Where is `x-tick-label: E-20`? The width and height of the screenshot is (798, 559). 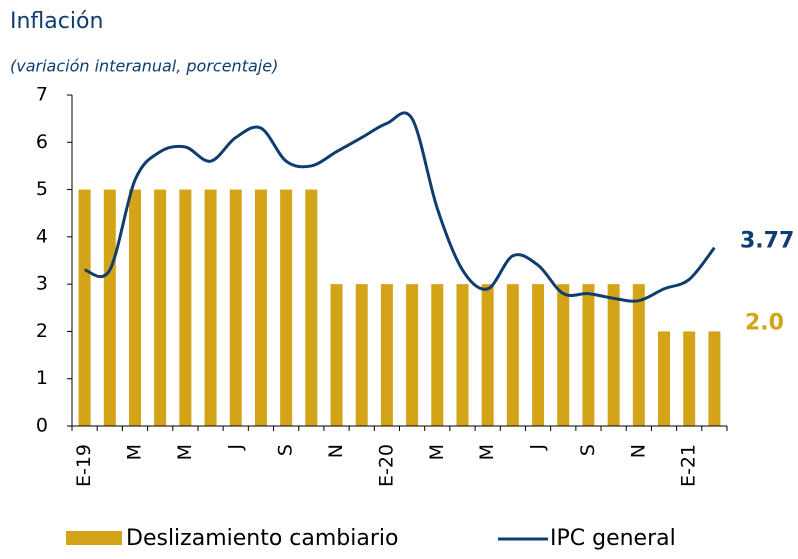 x-tick-label: E-20 is located at coordinates (386, 465).